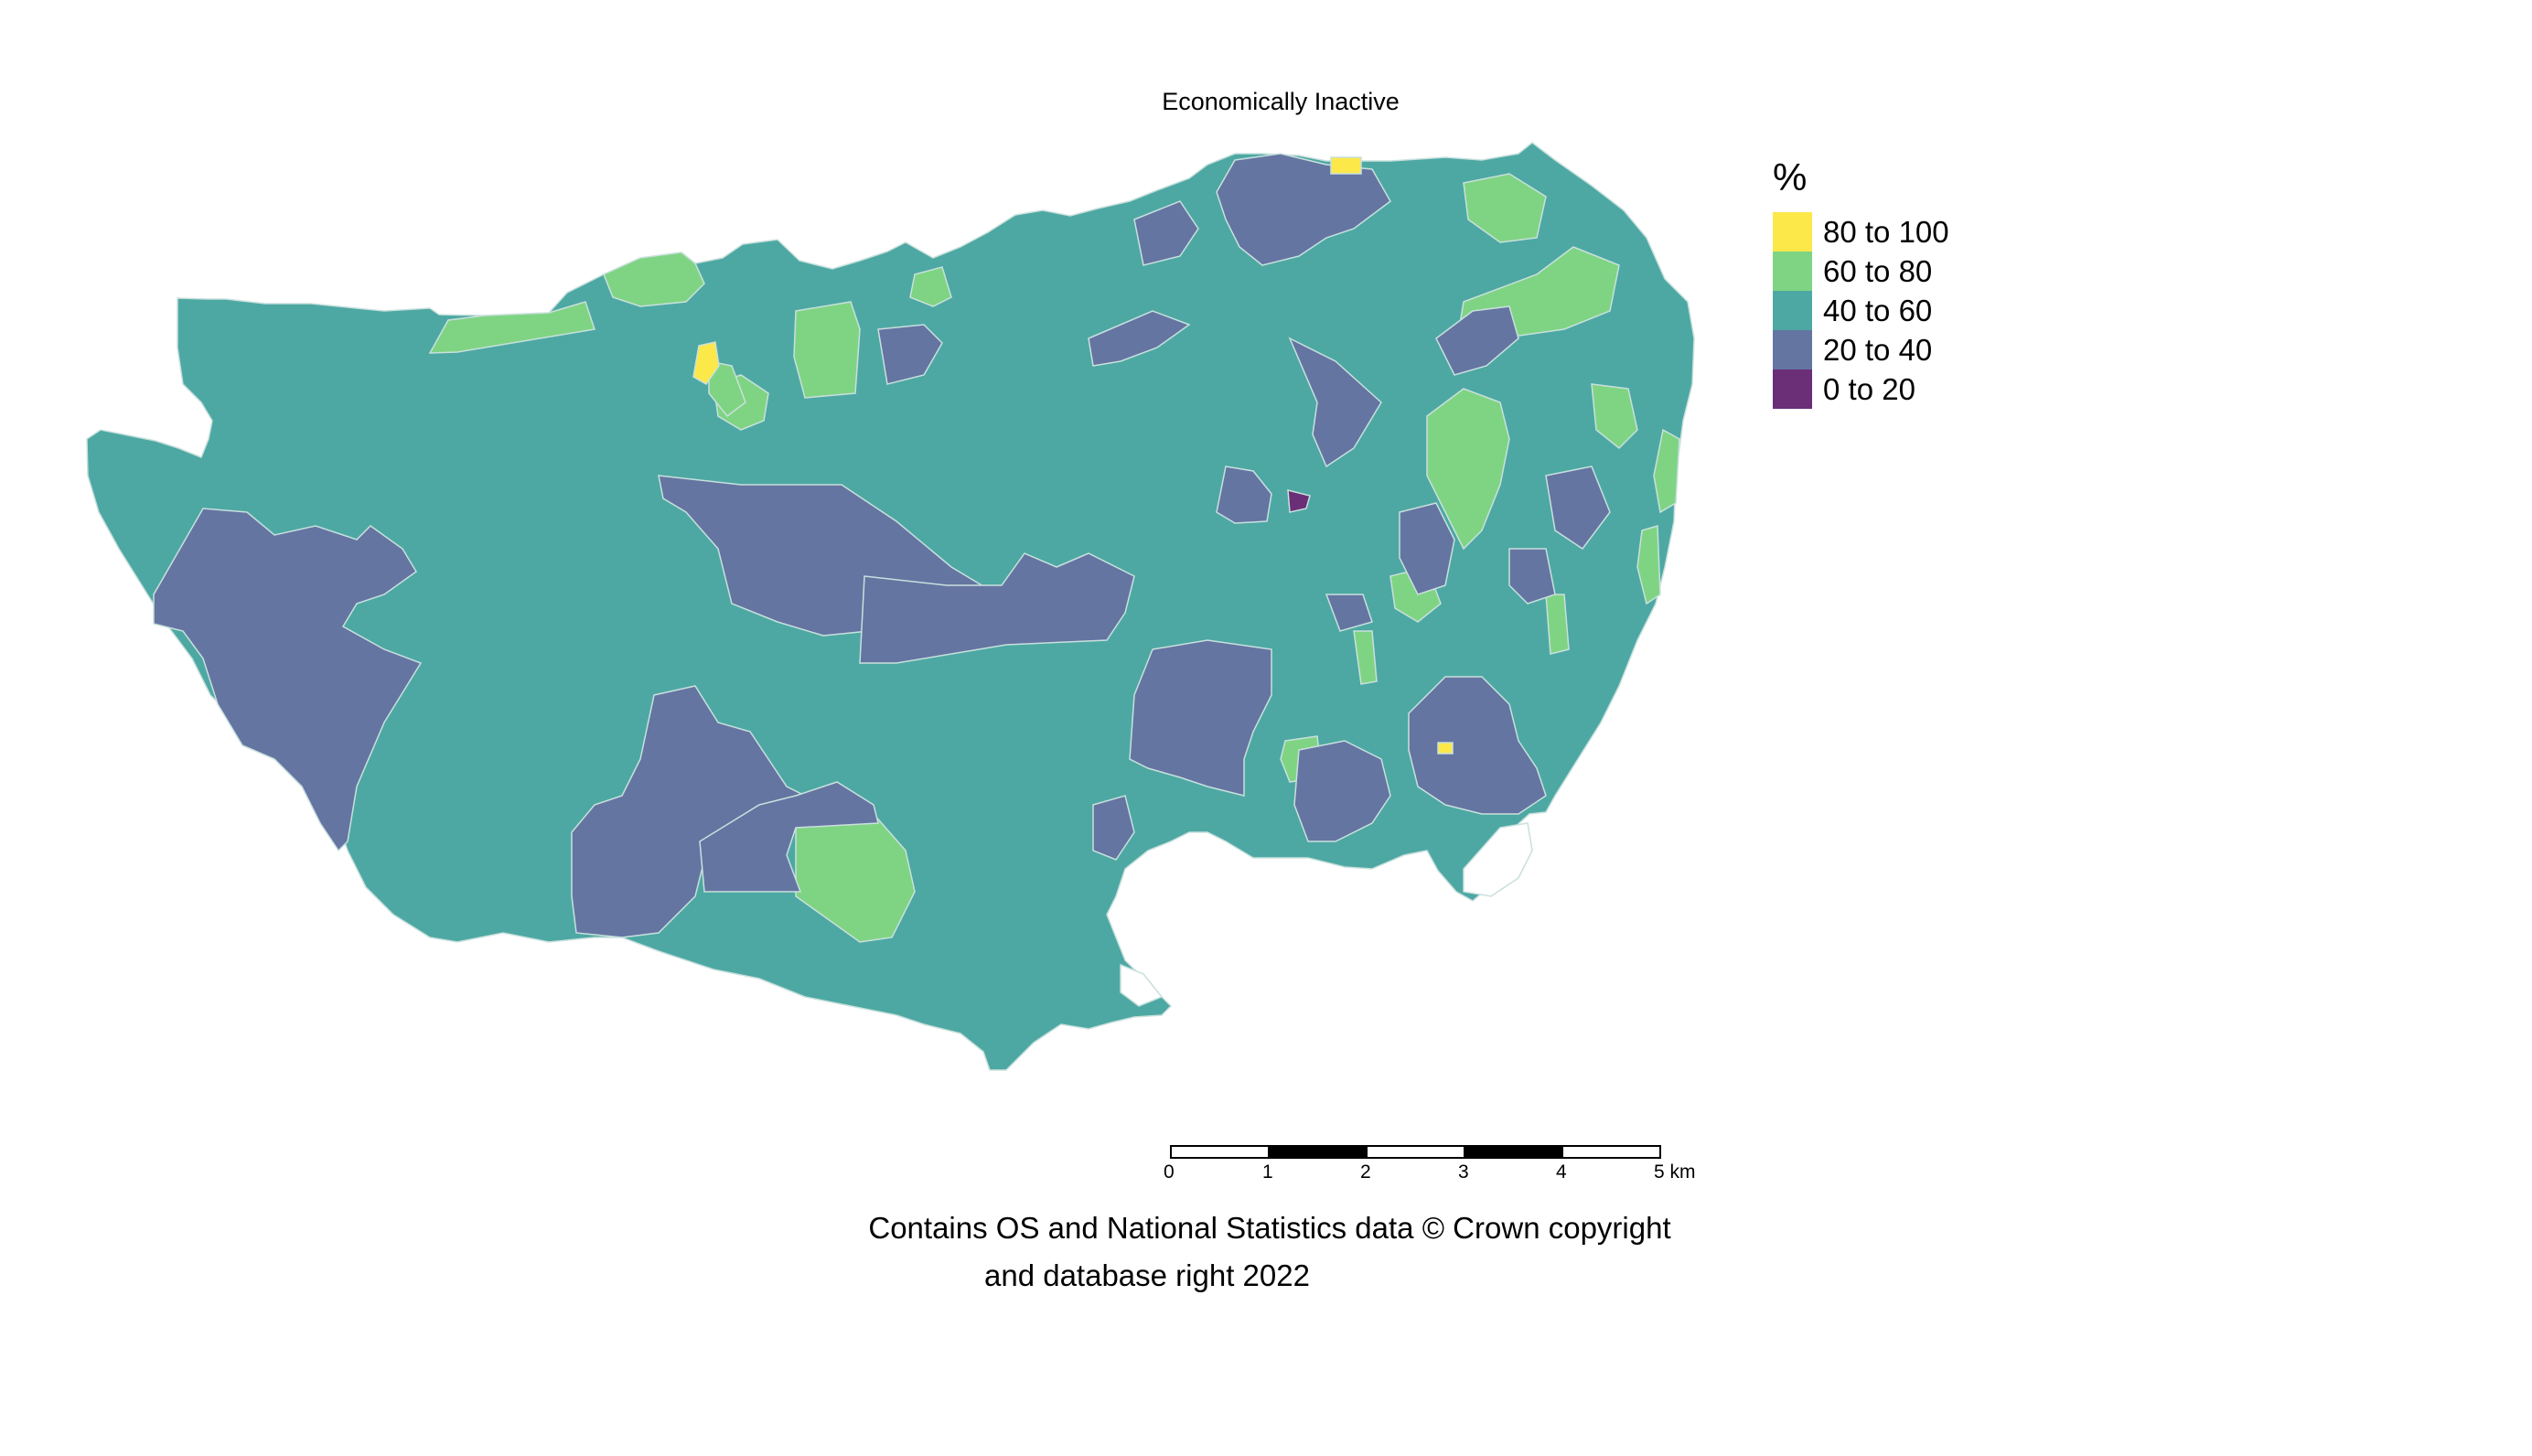 This screenshot has height=1456, width=2532. I want to click on attribution-line: and database right 2022, so click(1147, 1275).